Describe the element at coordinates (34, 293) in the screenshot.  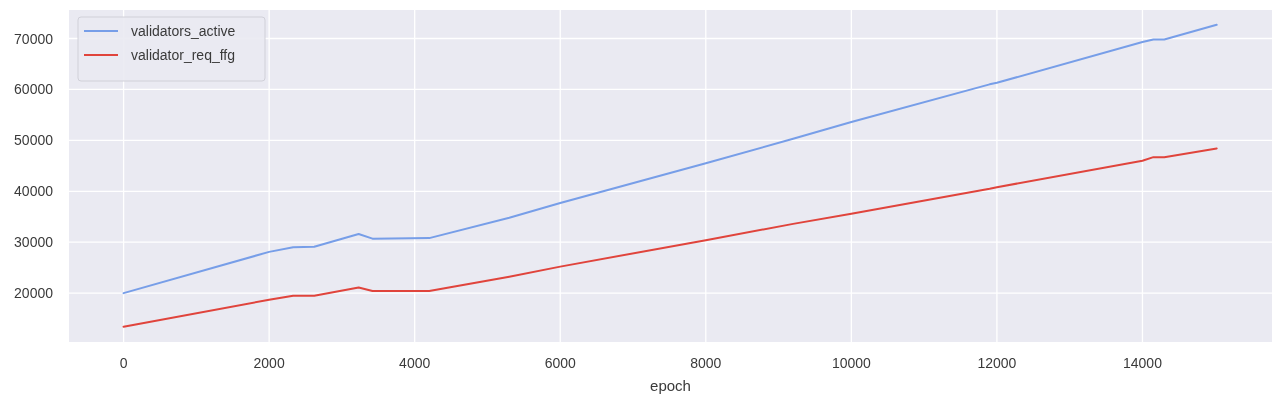
I see `y-tick-label: 20000` at that location.